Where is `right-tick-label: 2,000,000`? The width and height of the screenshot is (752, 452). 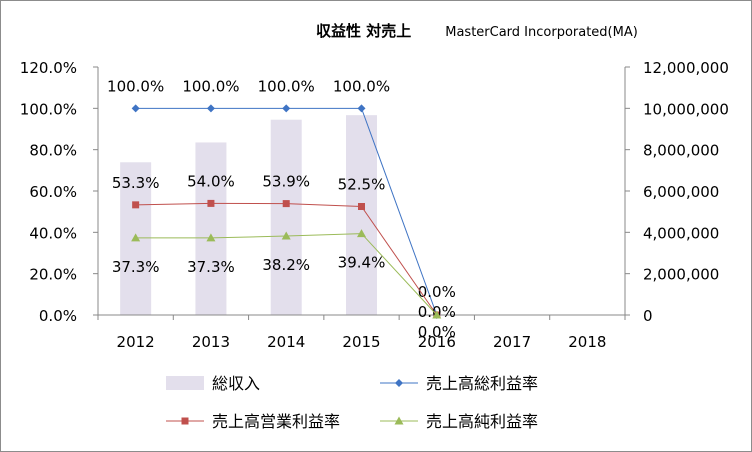
right-tick-label: 2,000,000 is located at coordinates (681, 275).